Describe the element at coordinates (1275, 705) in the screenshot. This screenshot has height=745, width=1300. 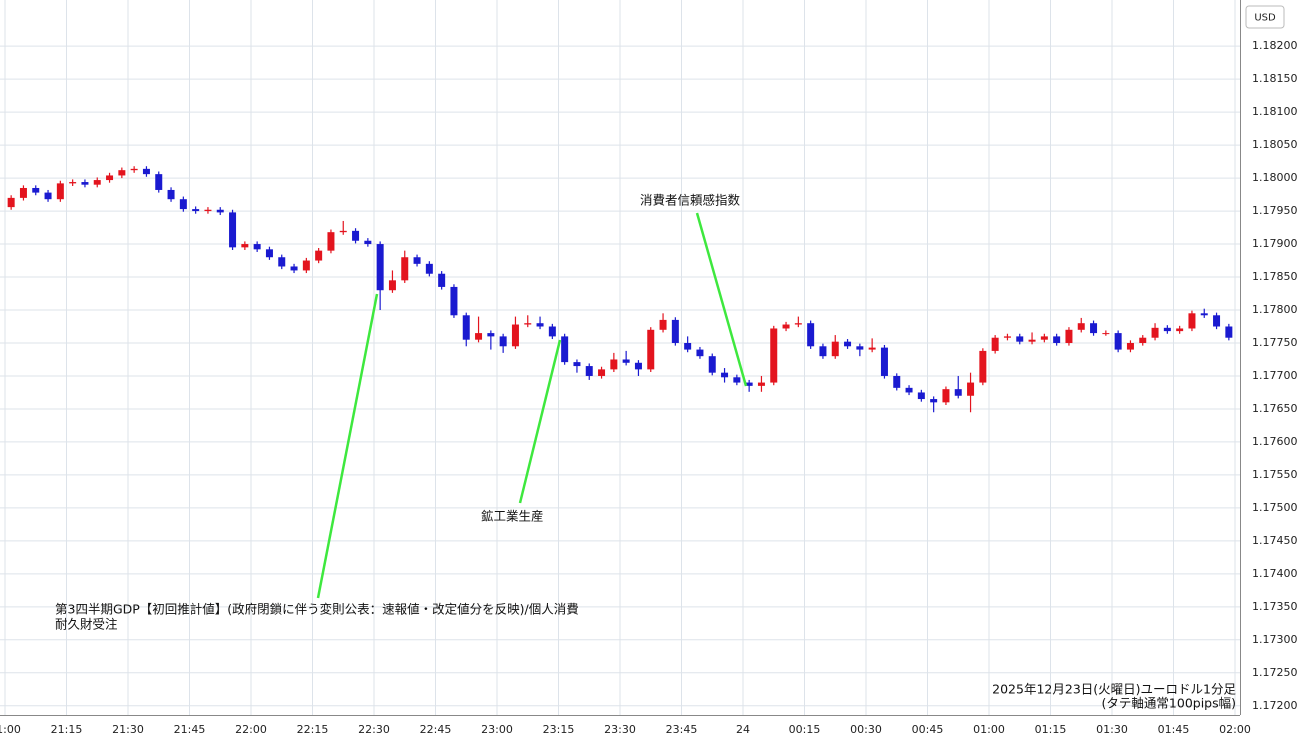
I see `y-tick-label: 1.17200` at that location.